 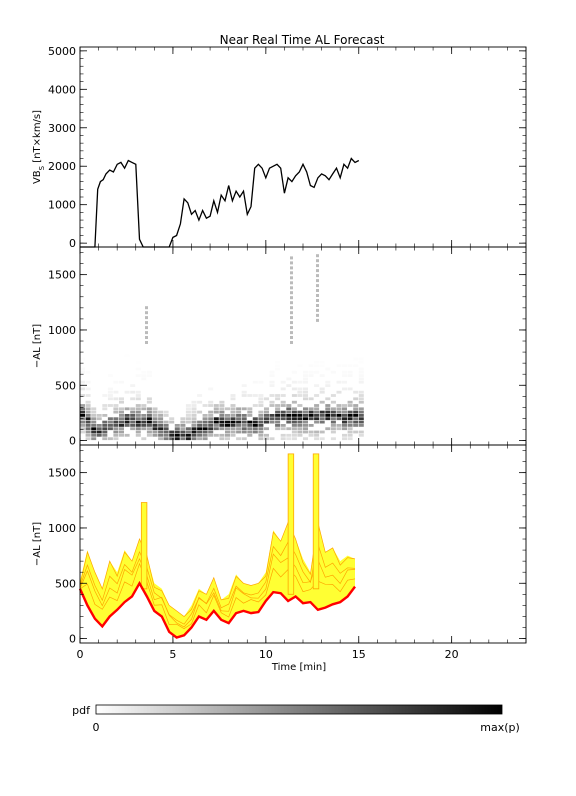 I want to click on x-tick-label: 20, so click(x=452, y=654).